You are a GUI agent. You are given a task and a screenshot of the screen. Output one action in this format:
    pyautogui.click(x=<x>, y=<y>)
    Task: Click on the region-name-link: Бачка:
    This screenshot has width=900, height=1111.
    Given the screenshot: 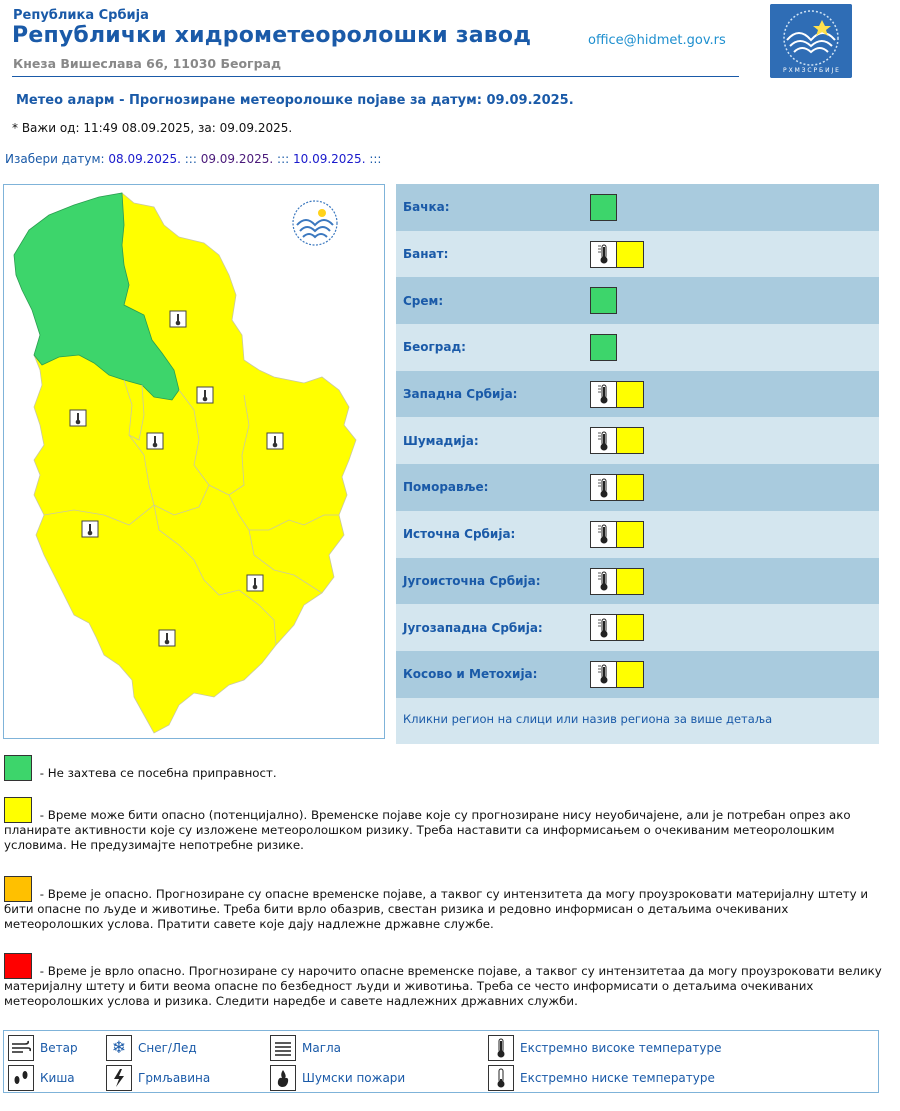 What is the action you would take?
    pyautogui.click(x=426, y=207)
    